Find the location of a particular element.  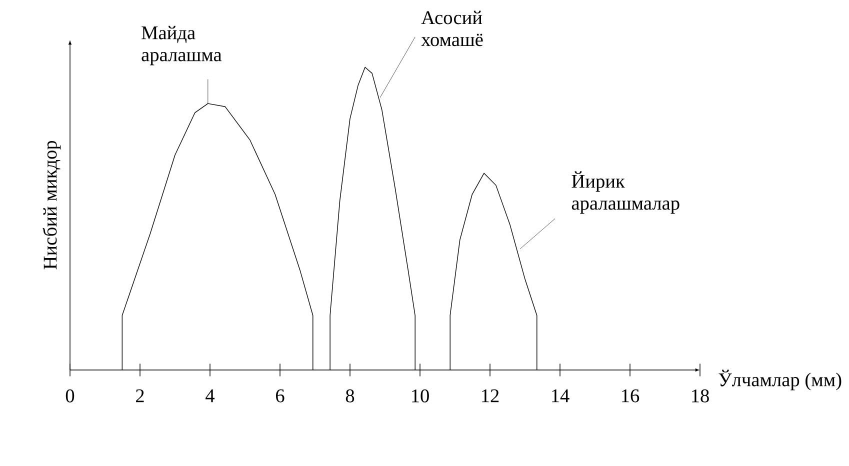

annotation: Асосий хомашё is located at coordinates (452, 28).